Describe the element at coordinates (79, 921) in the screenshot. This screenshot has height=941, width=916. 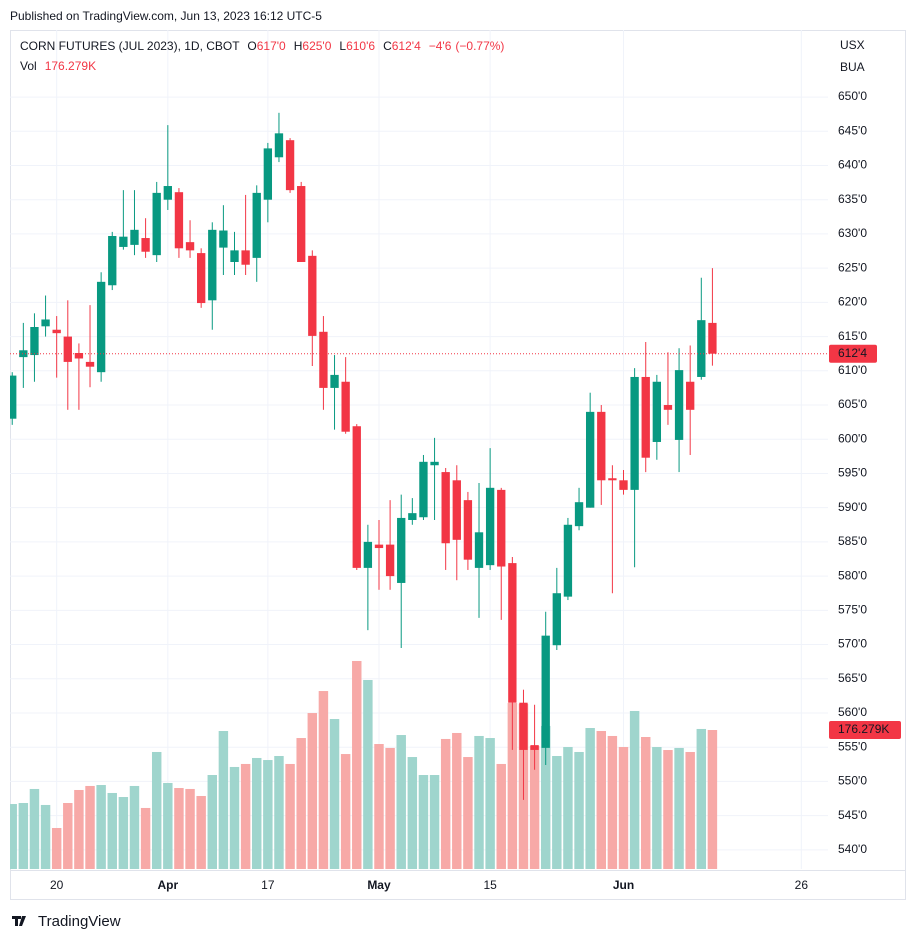
I see `footer-brand: TradingView` at that location.